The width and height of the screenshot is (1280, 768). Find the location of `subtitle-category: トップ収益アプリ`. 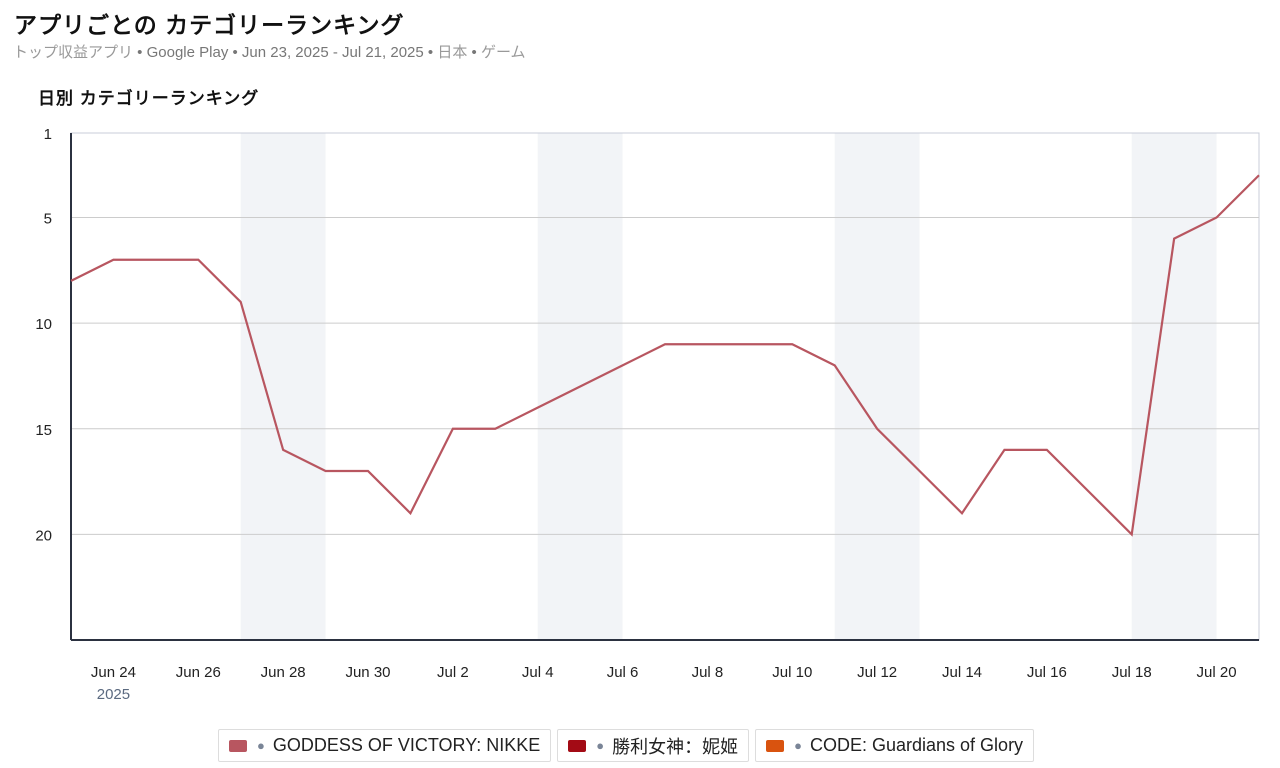

subtitle-category: トップ収益アプリ is located at coordinates (73, 52).